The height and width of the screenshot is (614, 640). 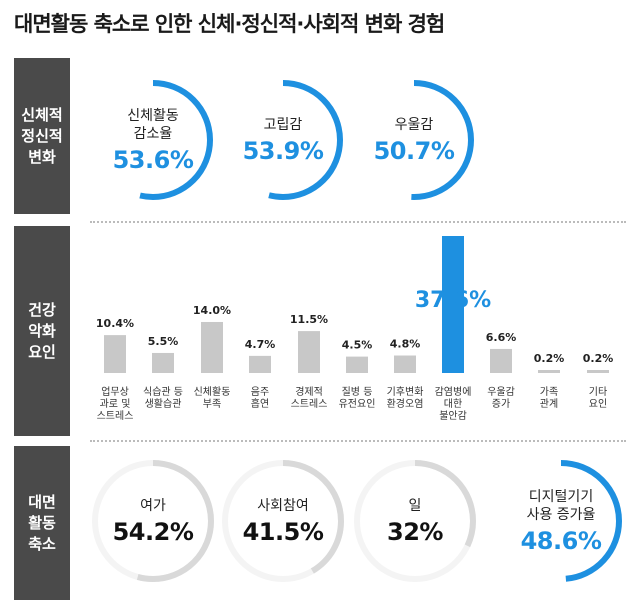 I want to click on gauge-label: 우울감, so click(x=414, y=124).